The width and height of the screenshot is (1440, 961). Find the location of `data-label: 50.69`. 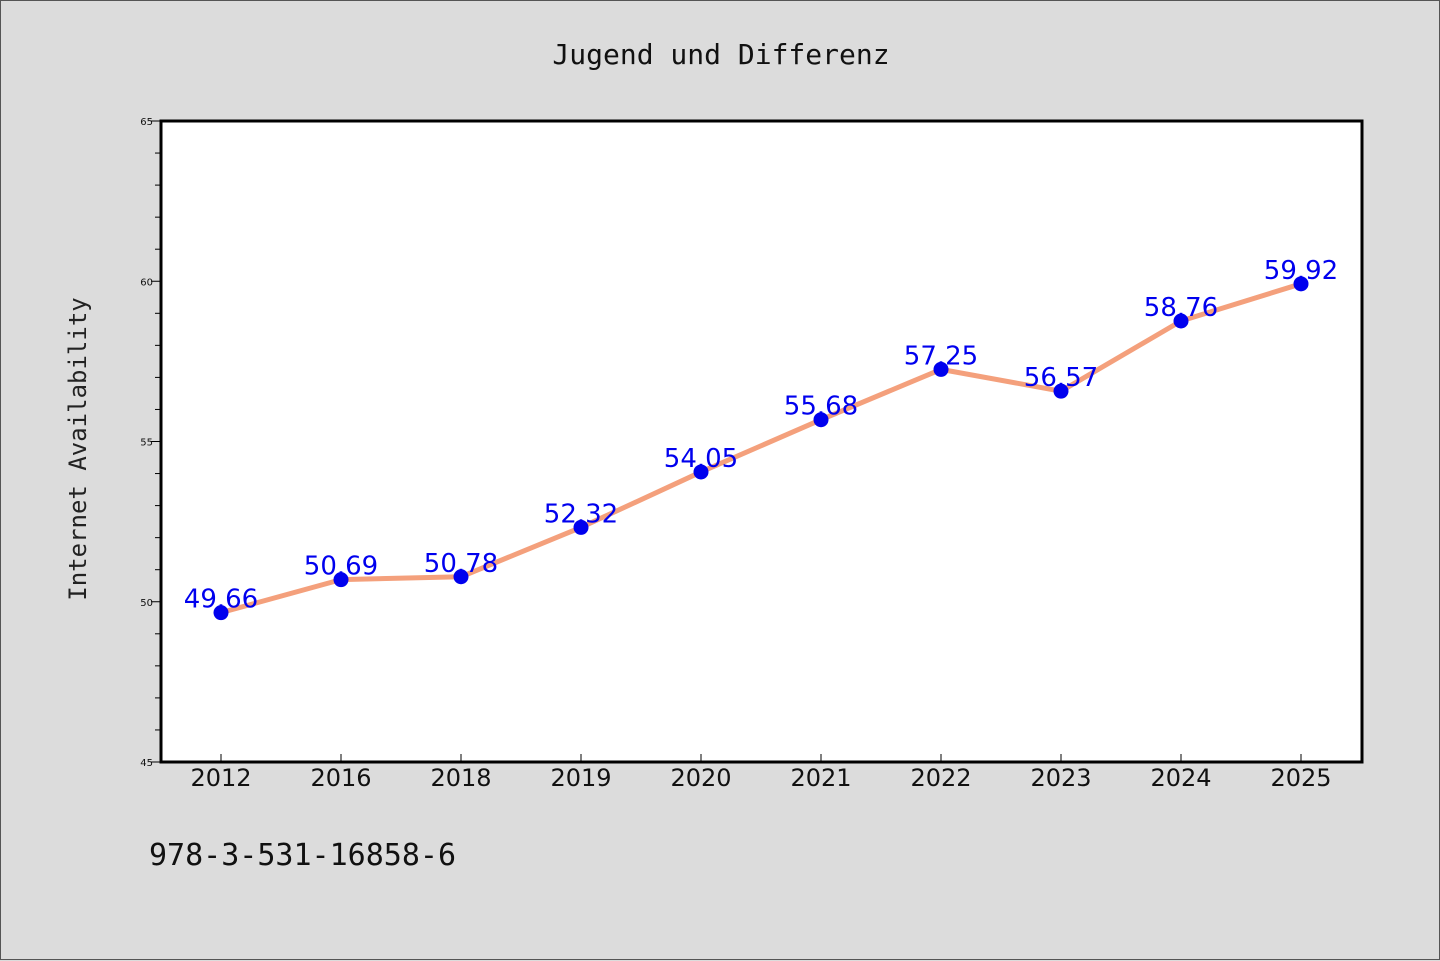

data-label: 50.69 is located at coordinates (341, 567).